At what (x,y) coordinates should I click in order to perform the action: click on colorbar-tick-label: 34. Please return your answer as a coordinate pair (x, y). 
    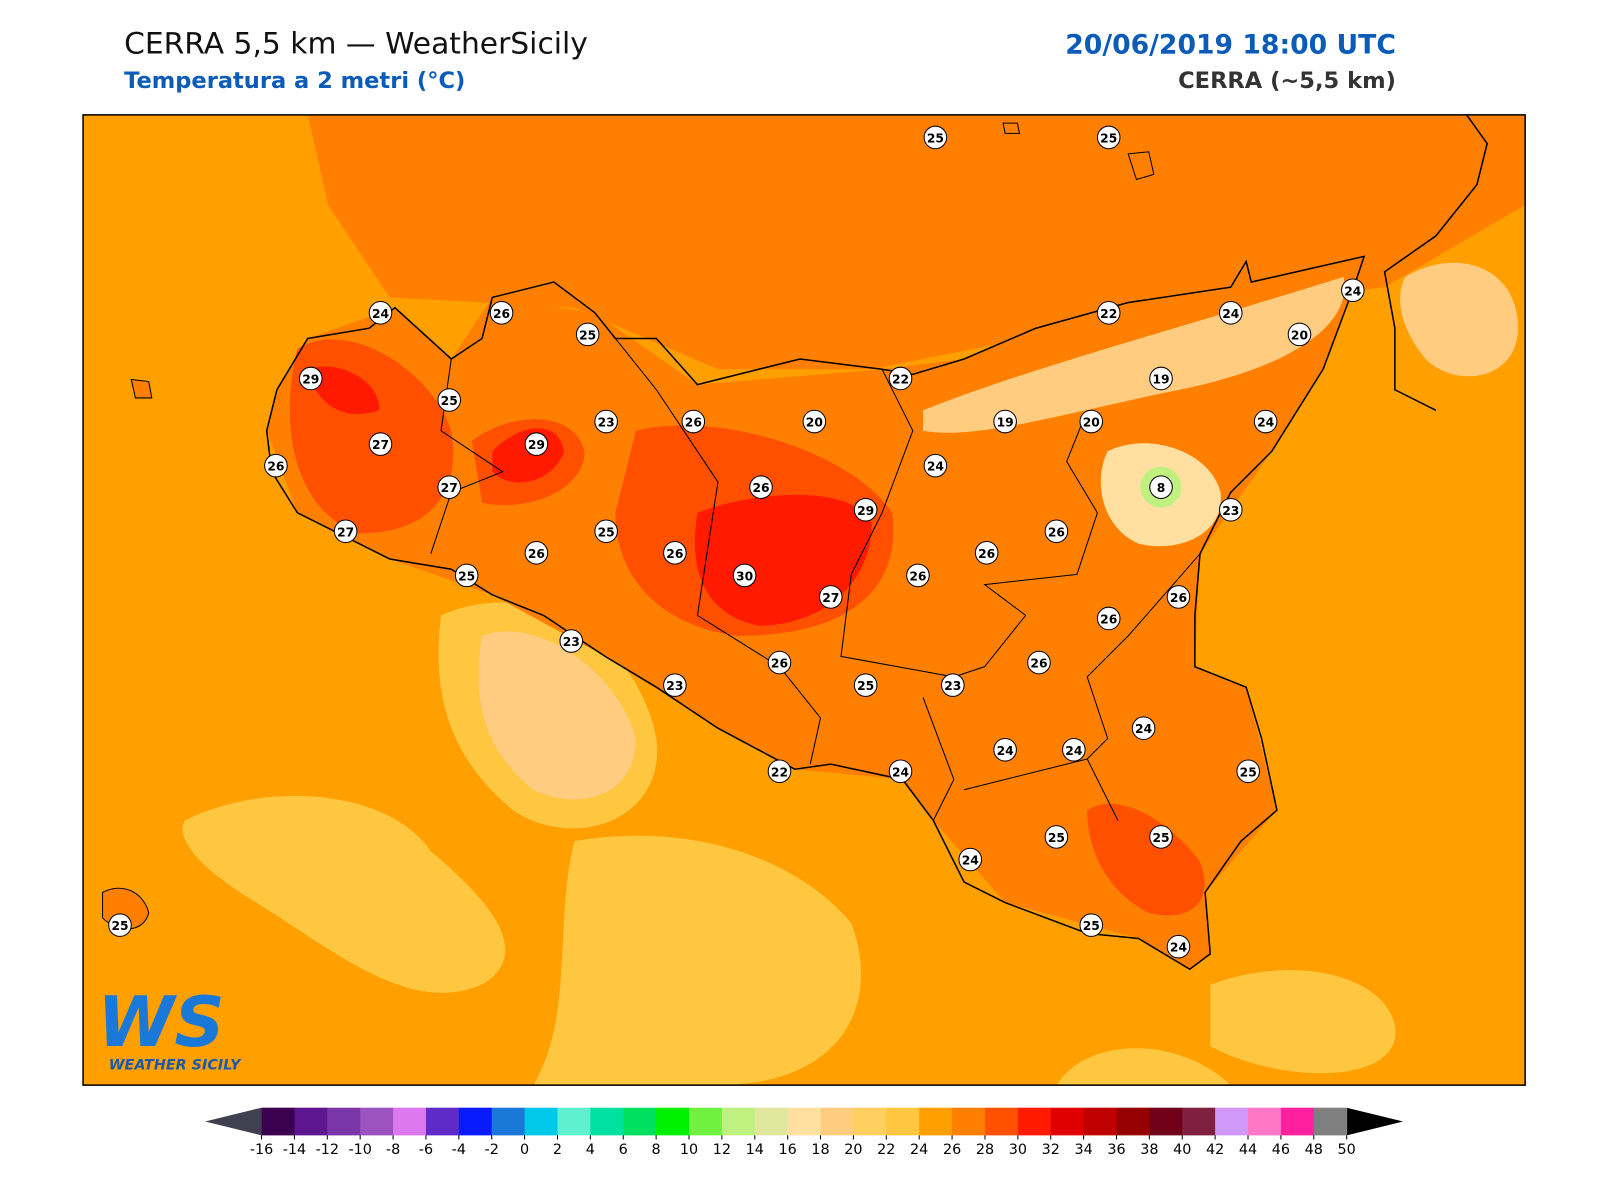
    Looking at the image, I should click on (1083, 1150).